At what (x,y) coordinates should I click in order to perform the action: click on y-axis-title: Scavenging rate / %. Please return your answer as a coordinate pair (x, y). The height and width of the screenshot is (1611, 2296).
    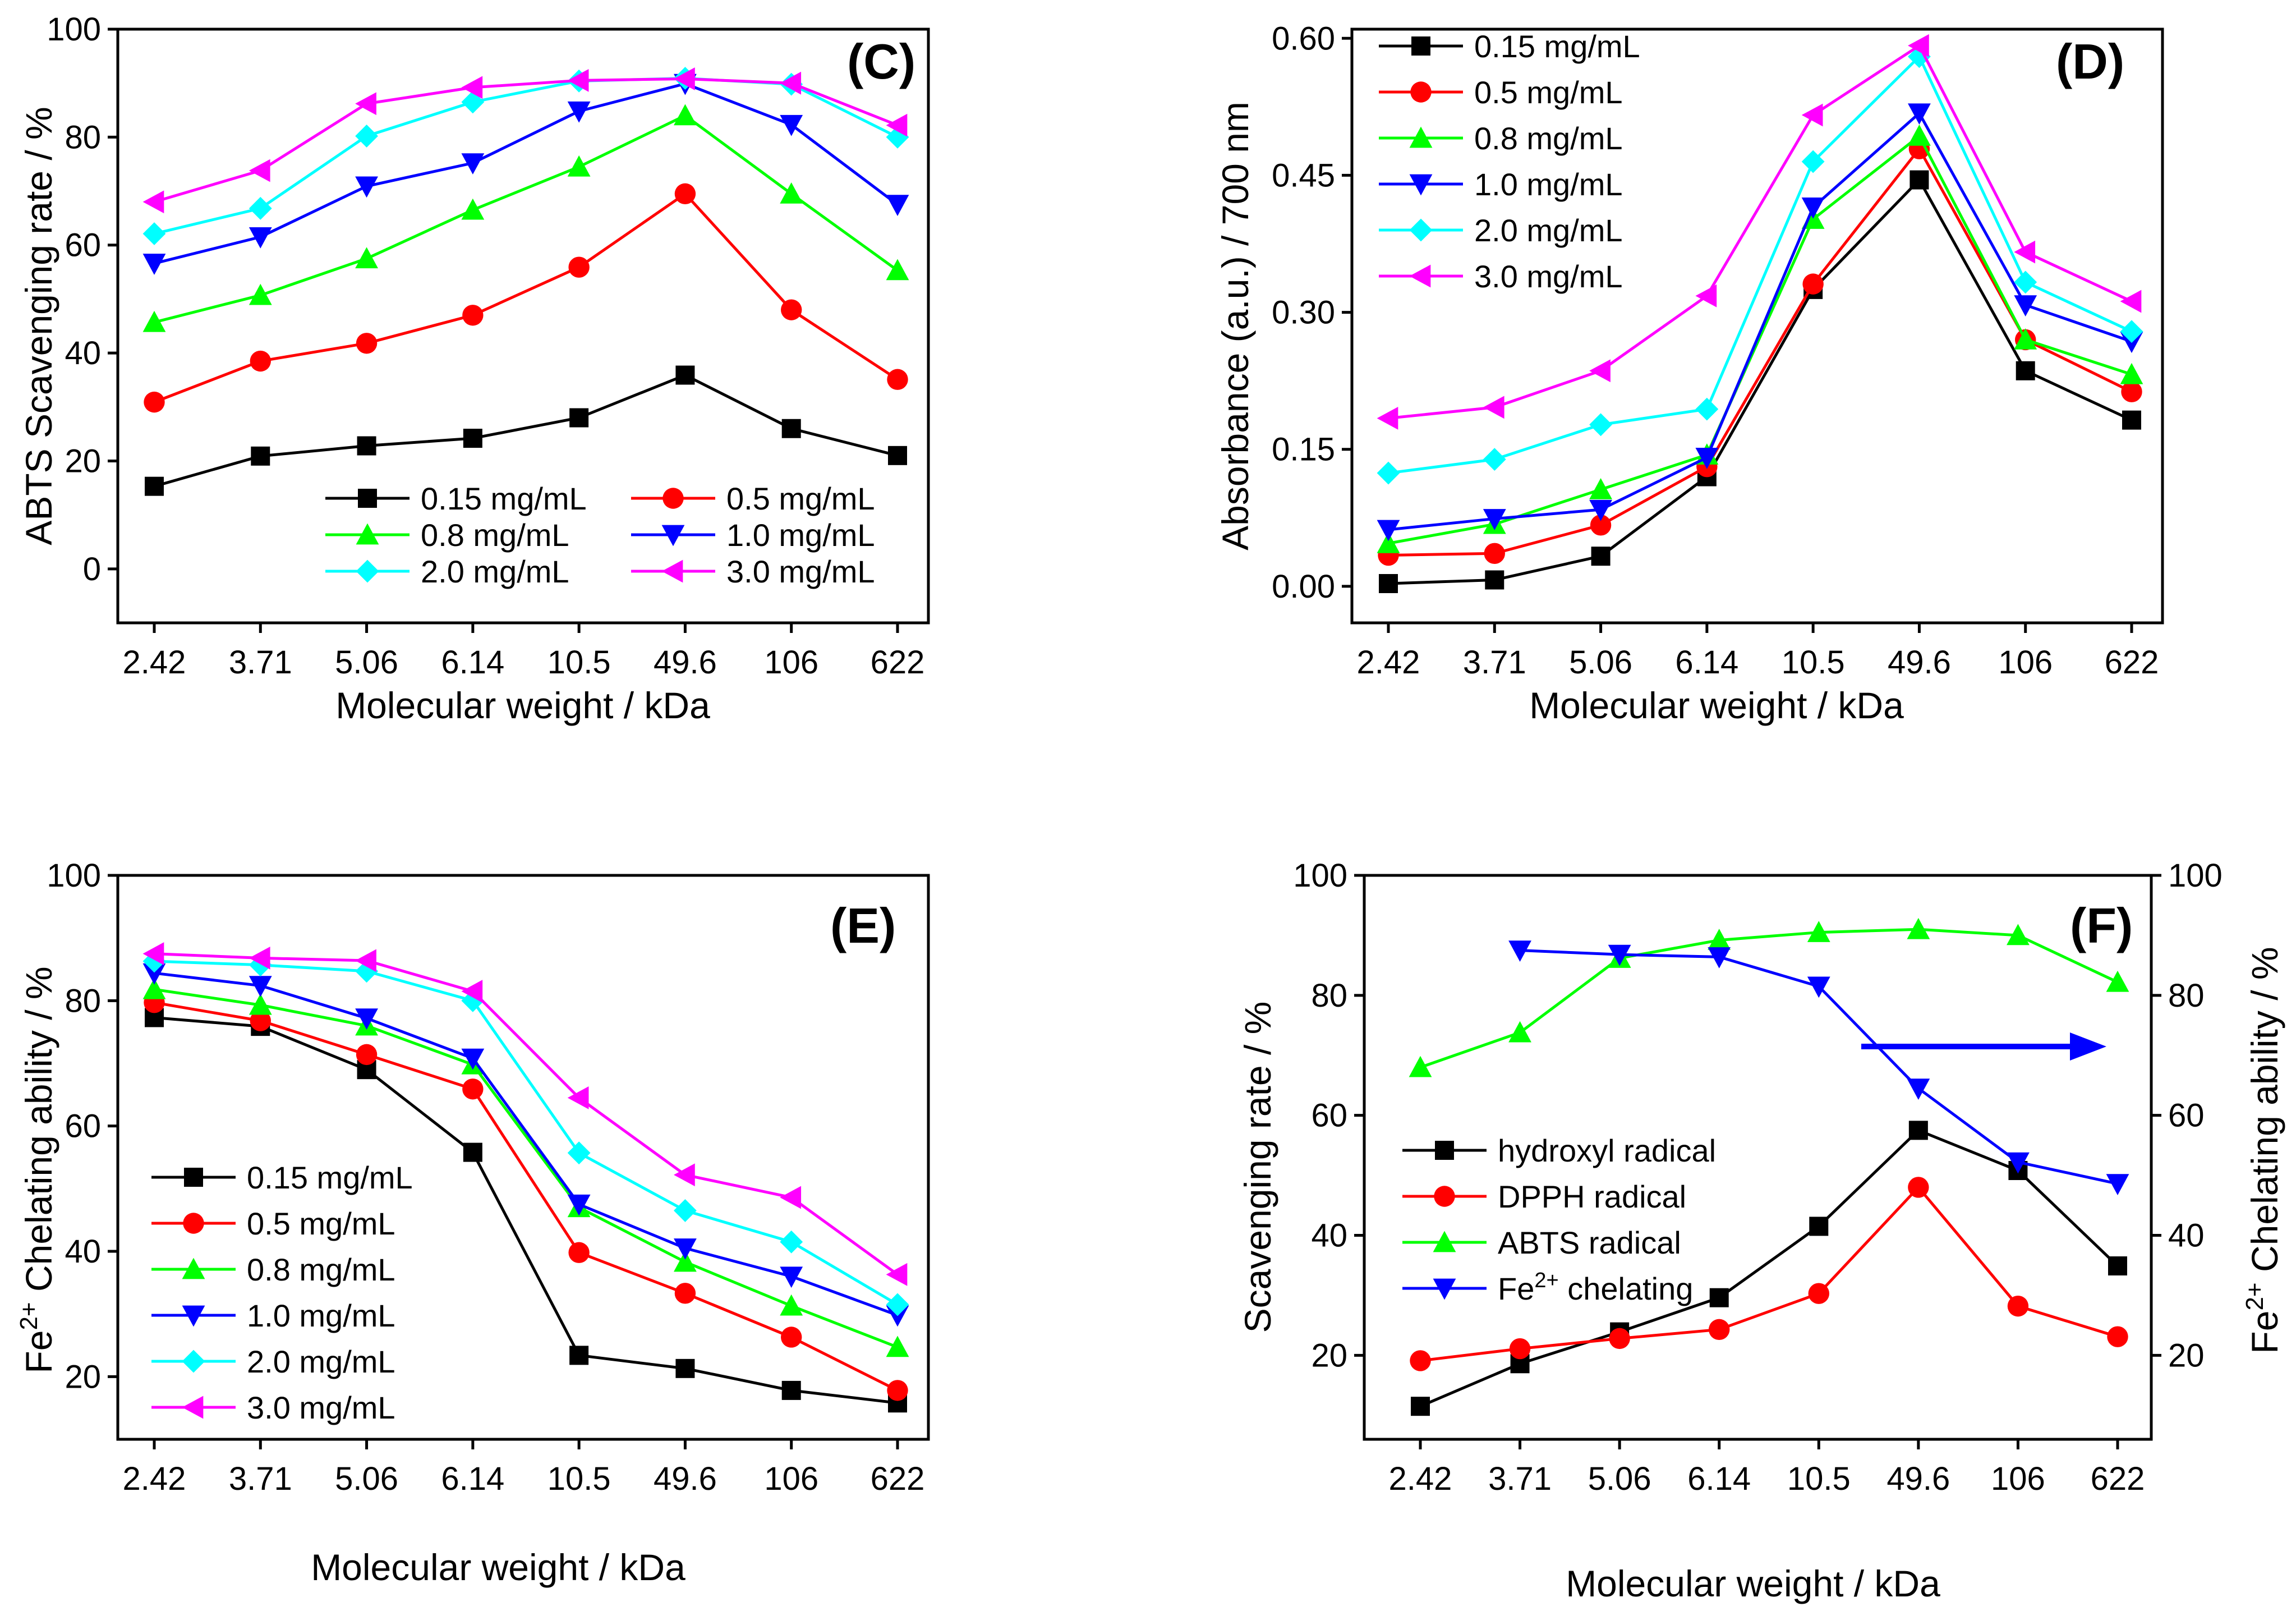
    Looking at the image, I should click on (1257, 1167).